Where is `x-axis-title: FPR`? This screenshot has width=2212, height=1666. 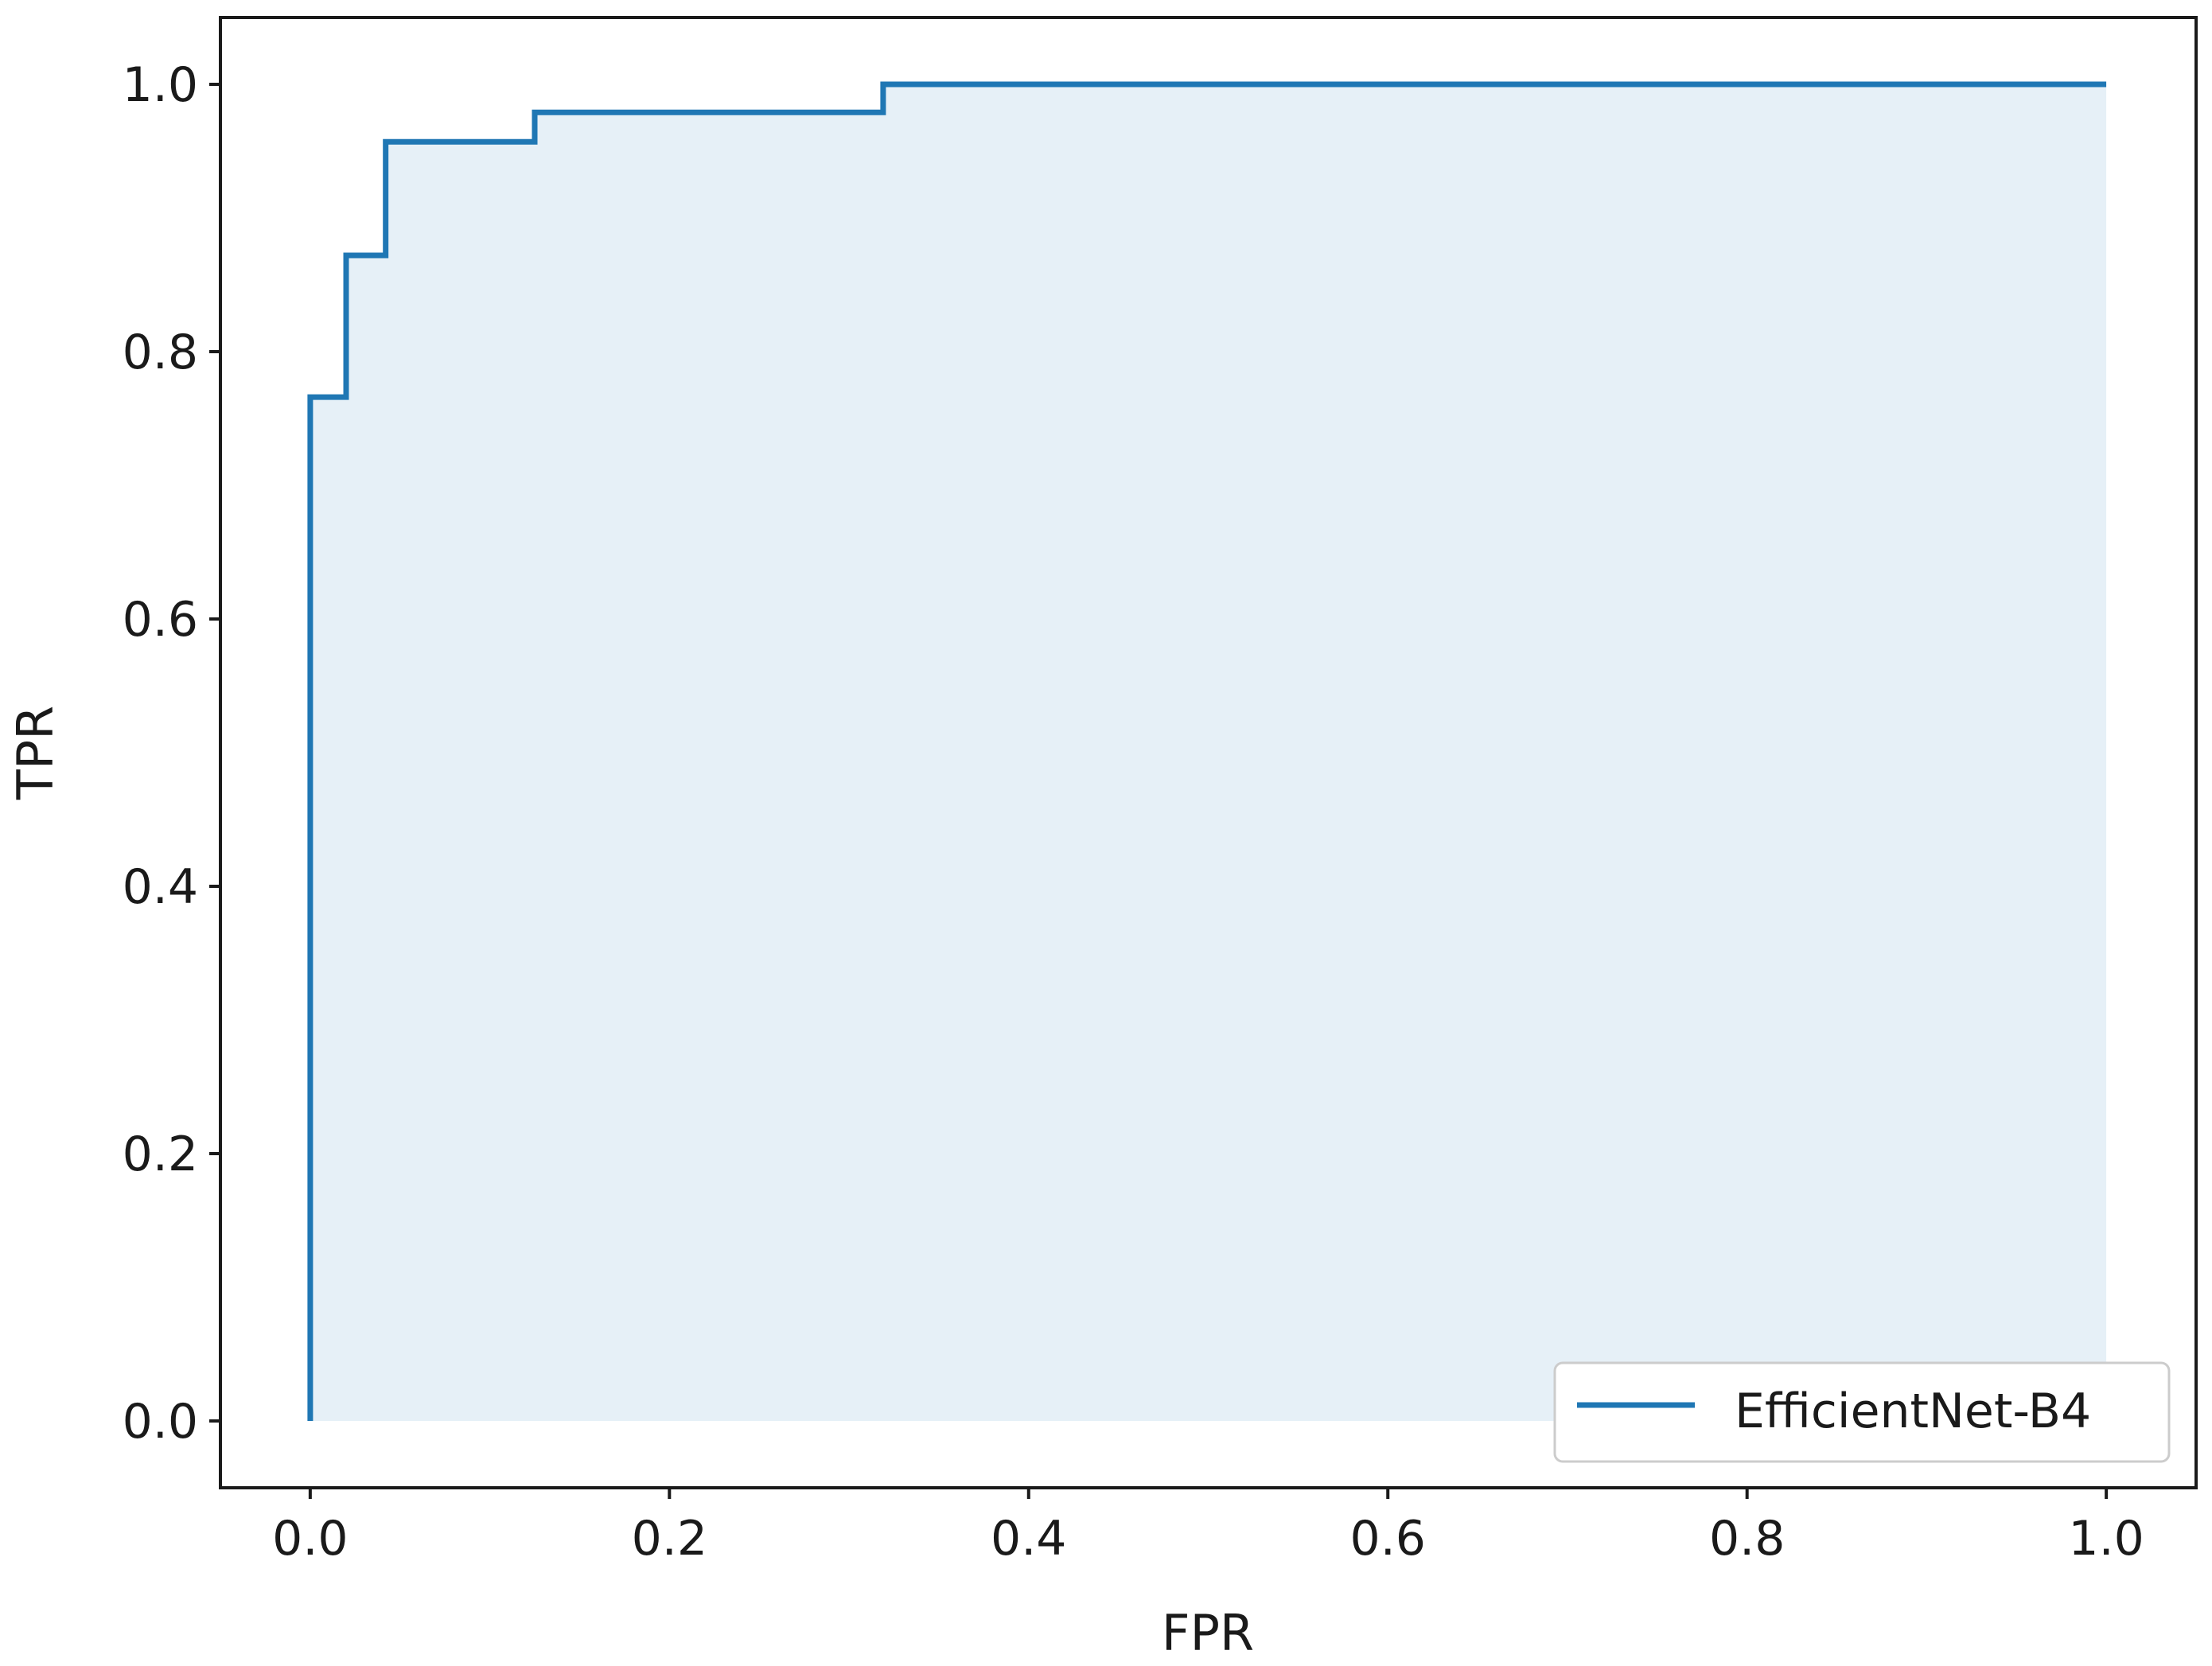 x-axis-title: FPR is located at coordinates (1208, 1633).